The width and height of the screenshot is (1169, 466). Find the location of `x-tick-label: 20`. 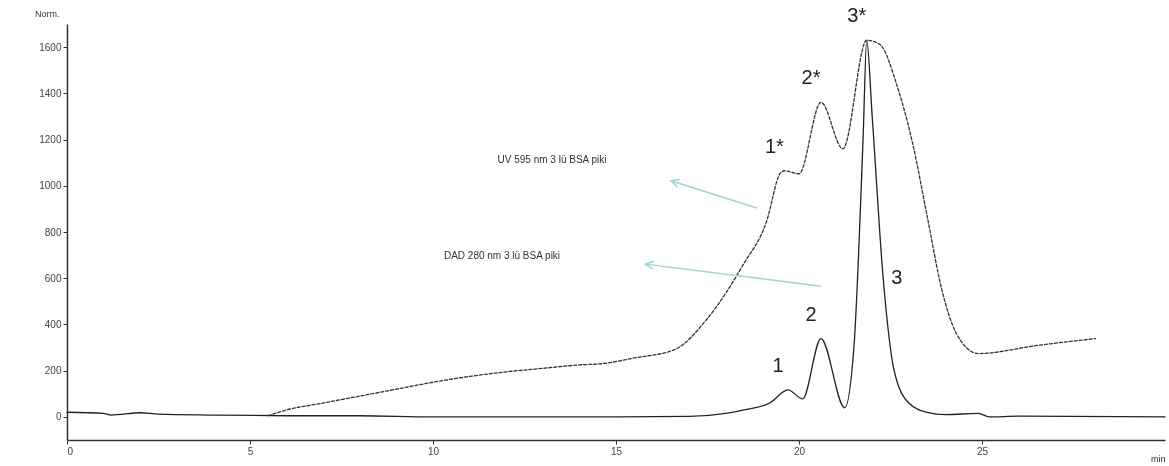

x-tick-label: 20 is located at coordinates (799, 451).